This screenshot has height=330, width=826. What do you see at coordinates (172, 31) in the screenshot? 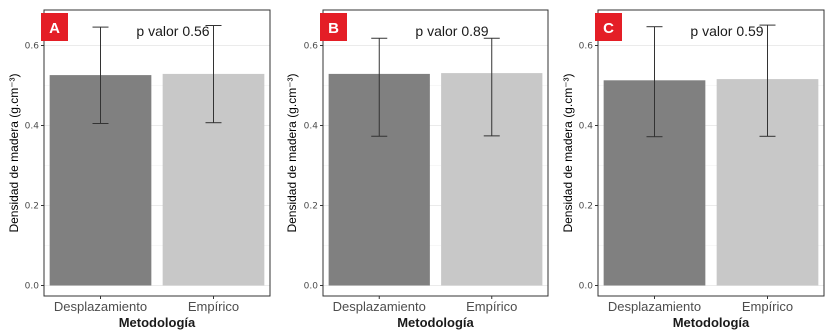
I see `p-value-annotation: p valor 0.56` at bounding box center [172, 31].